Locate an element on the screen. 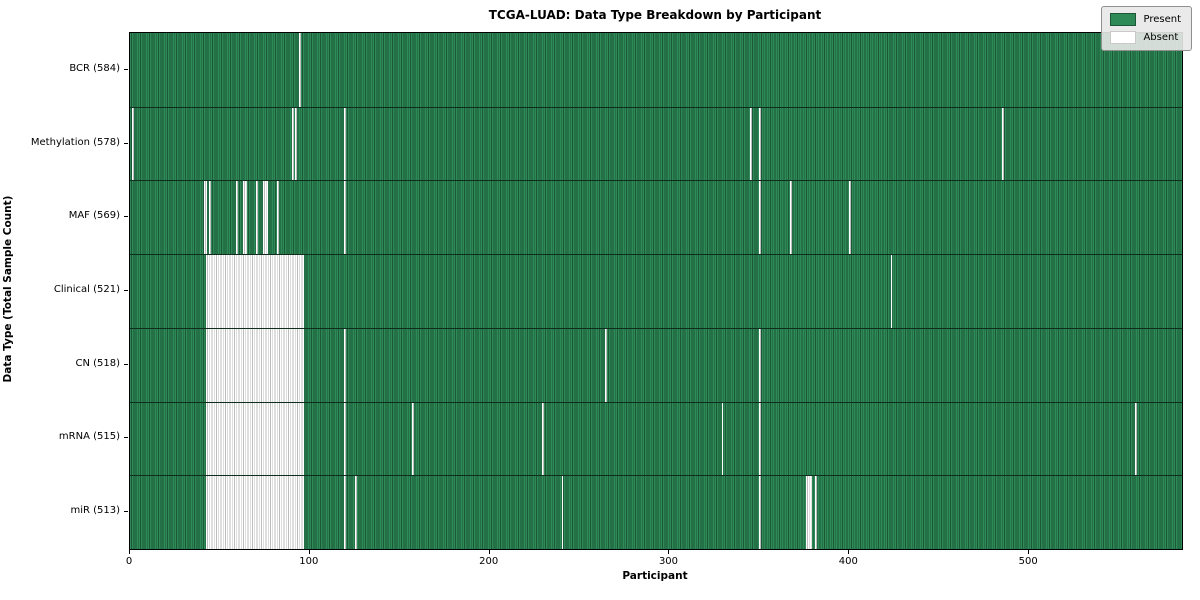  x-tick-label-500: 500 is located at coordinates (1028, 561).